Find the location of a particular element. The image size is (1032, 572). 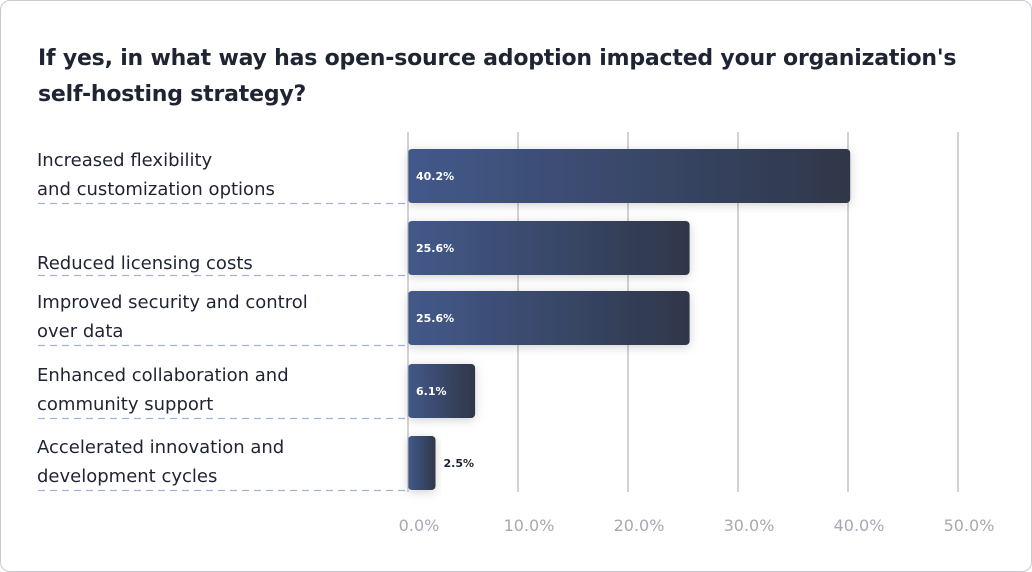

x-tick-label: 30.0% is located at coordinates (749, 525).